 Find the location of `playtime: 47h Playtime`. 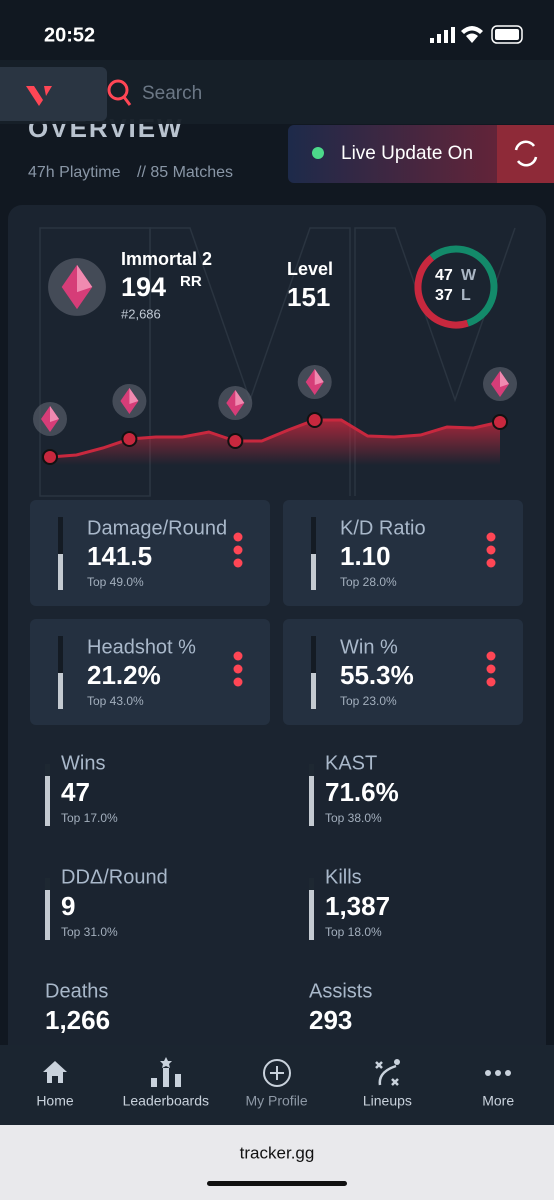

playtime: 47h Playtime is located at coordinates (74, 172).